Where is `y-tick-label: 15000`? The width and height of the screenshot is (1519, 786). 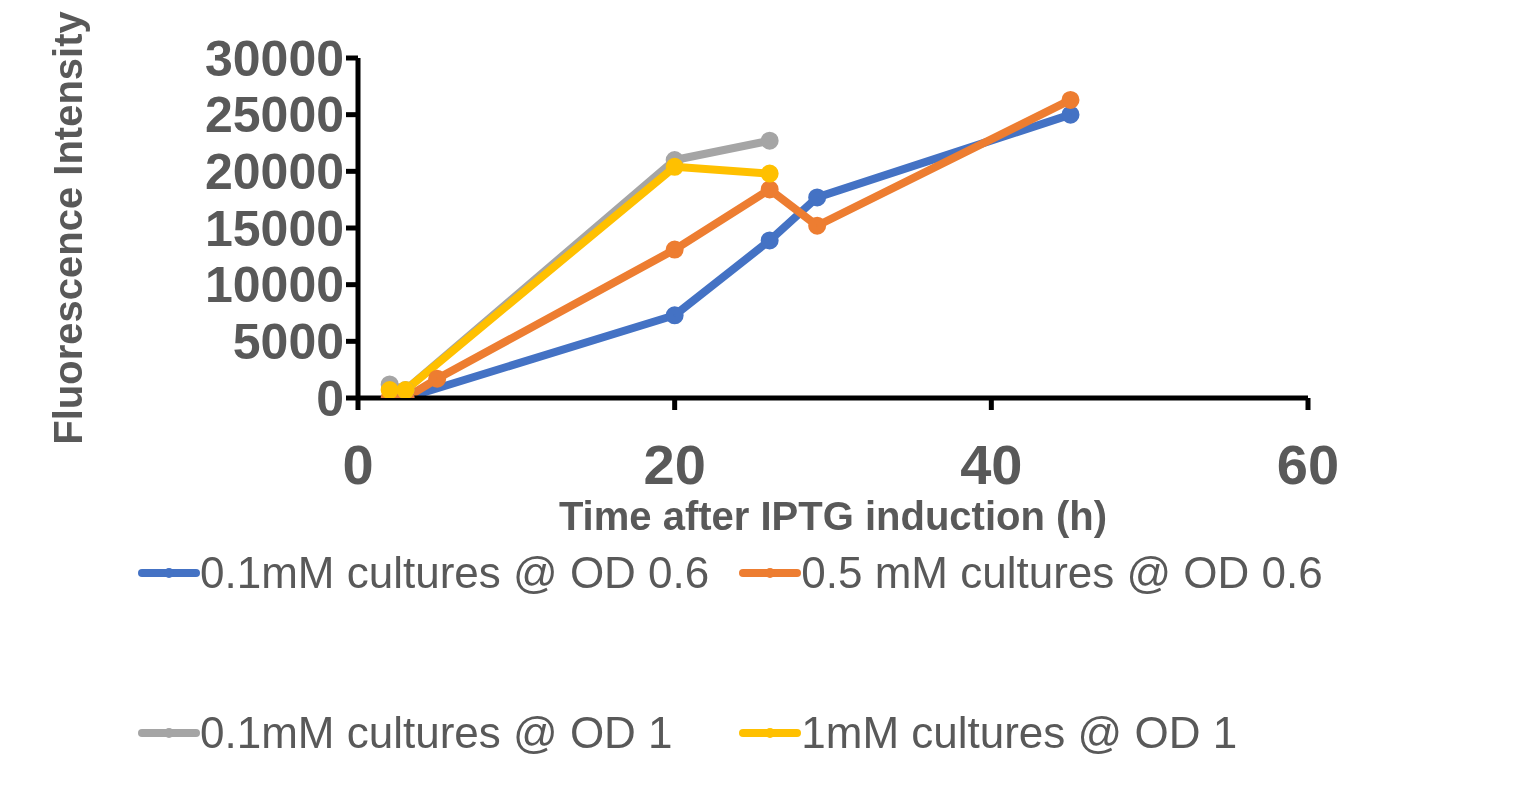 y-tick-label: 15000 is located at coordinates (274, 228).